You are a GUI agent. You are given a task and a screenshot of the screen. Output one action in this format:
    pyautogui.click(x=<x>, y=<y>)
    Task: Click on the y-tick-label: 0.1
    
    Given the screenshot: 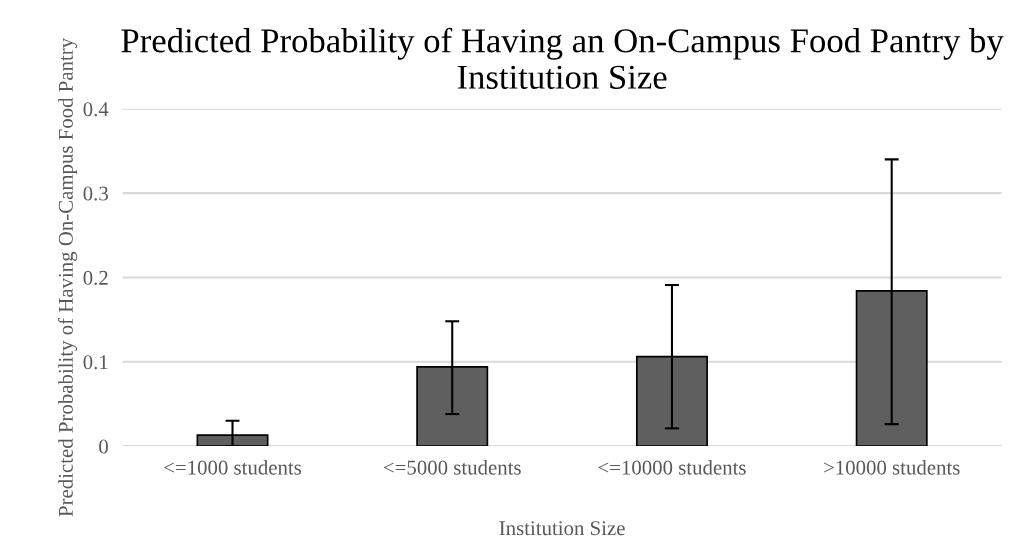 What is the action you would take?
    pyautogui.click(x=95, y=362)
    